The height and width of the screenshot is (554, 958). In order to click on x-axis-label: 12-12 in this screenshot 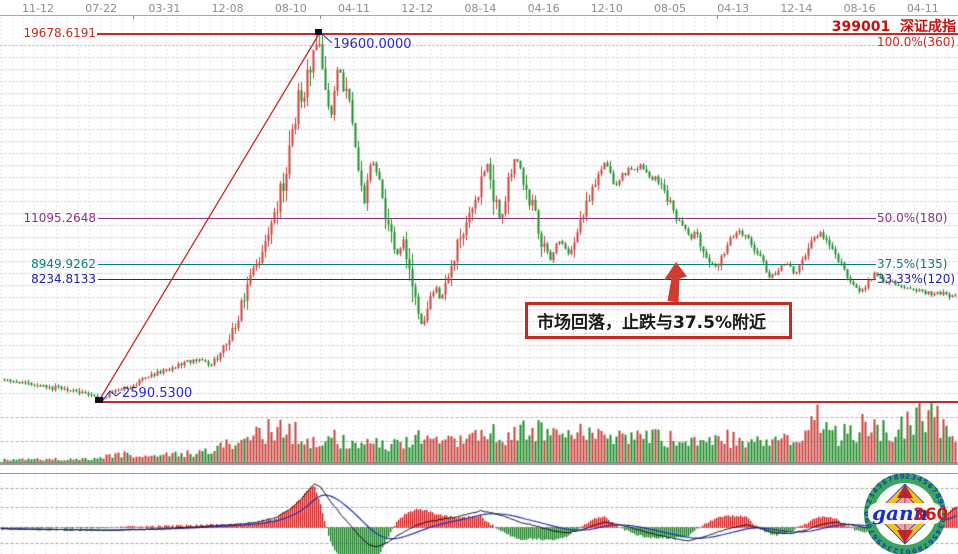, I will do `click(417, 8)`.